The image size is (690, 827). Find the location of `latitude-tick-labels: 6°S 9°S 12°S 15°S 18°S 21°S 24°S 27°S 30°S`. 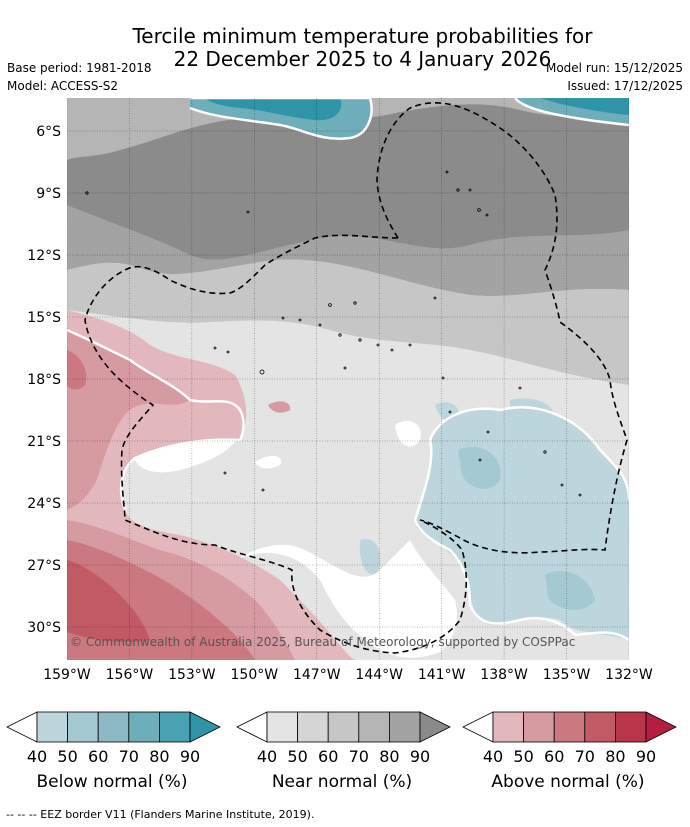

latitude-tick-labels: 6°S 9°S 12°S 15°S 18°S 21°S 24°S 27°S 30°S is located at coordinates (44, 380).